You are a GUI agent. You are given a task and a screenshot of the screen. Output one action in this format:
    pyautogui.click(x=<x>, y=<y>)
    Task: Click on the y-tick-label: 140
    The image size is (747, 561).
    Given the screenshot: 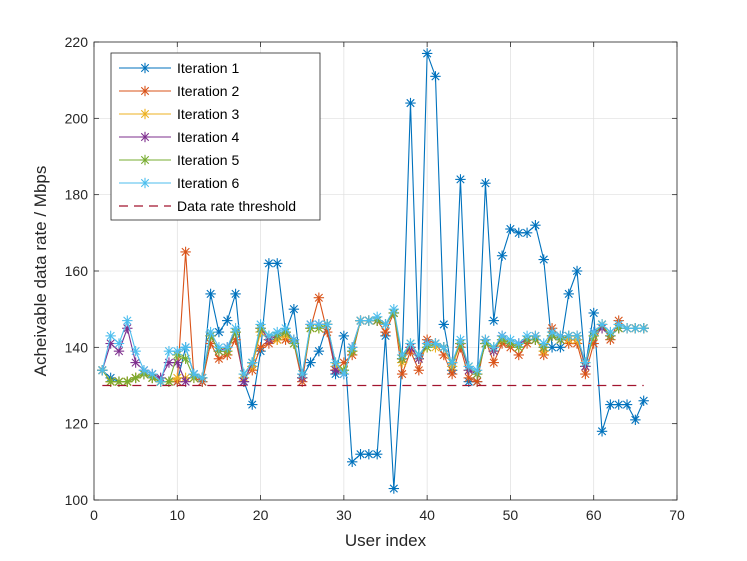 What is the action you would take?
    pyautogui.click(x=77, y=347)
    